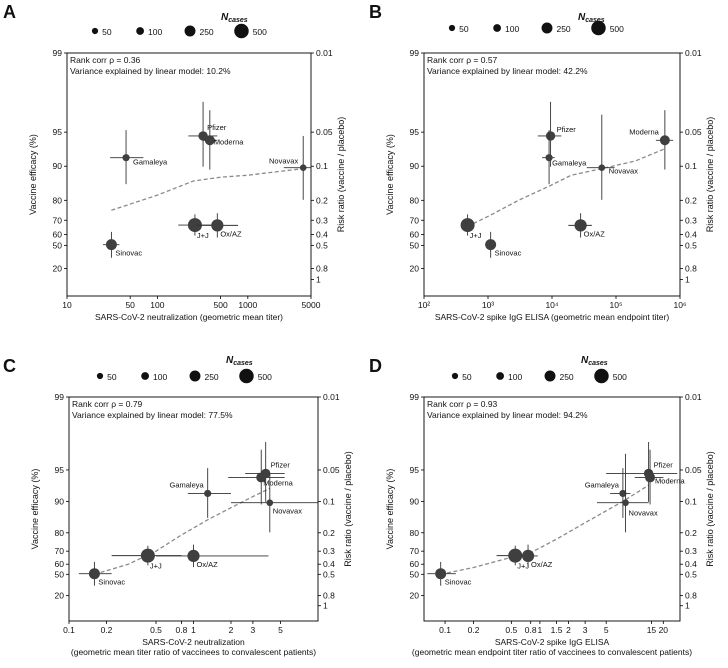 The width and height of the screenshot is (728, 668). I want to click on x-tick-label: 15, so click(652, 630).